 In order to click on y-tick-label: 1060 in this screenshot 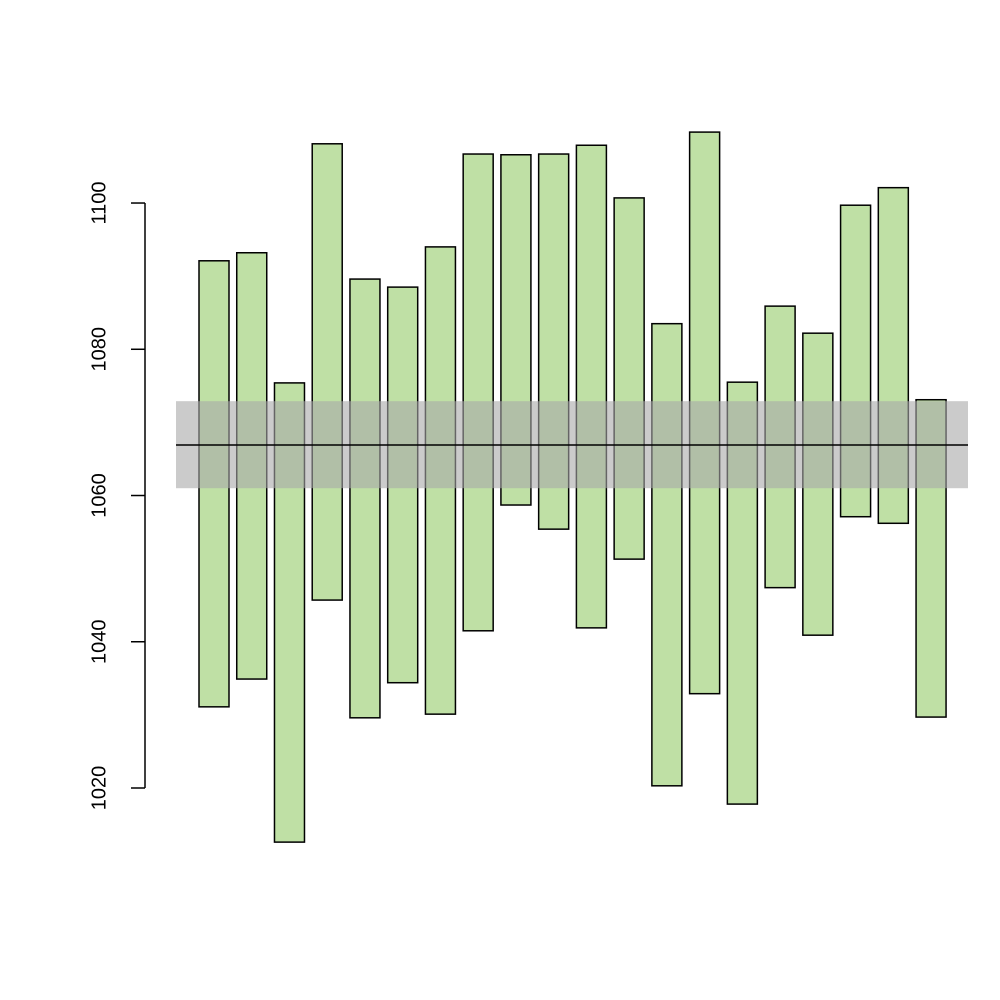, I will do `click(99, 495)`.